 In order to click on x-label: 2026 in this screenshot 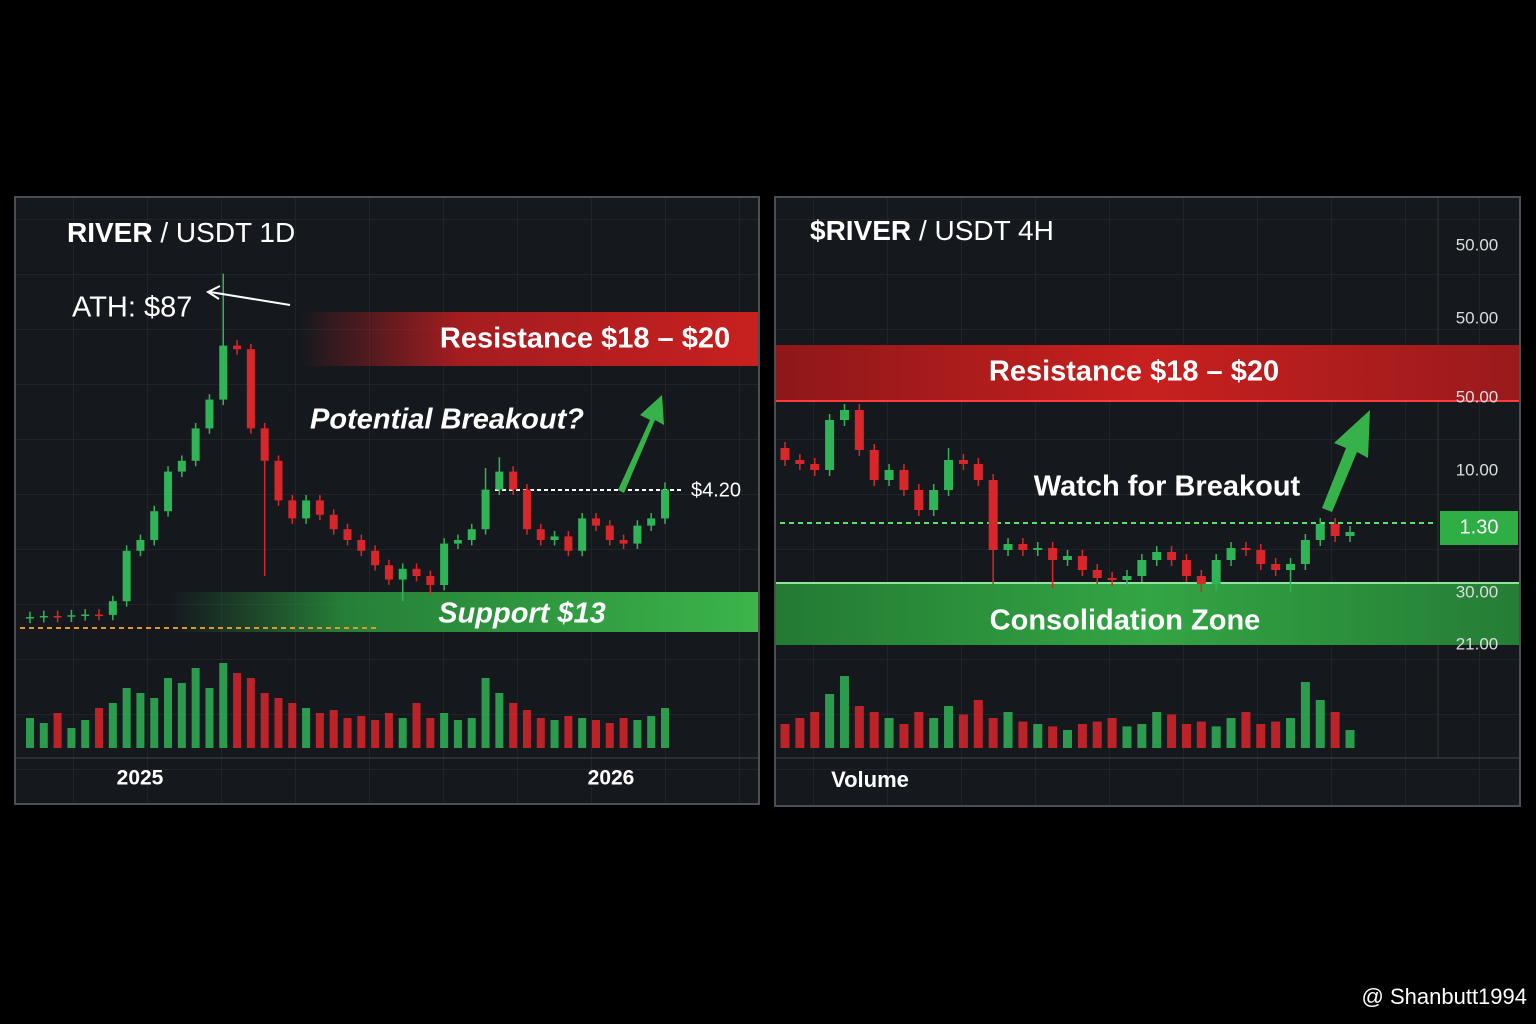, I will do `click(611, 778)`.